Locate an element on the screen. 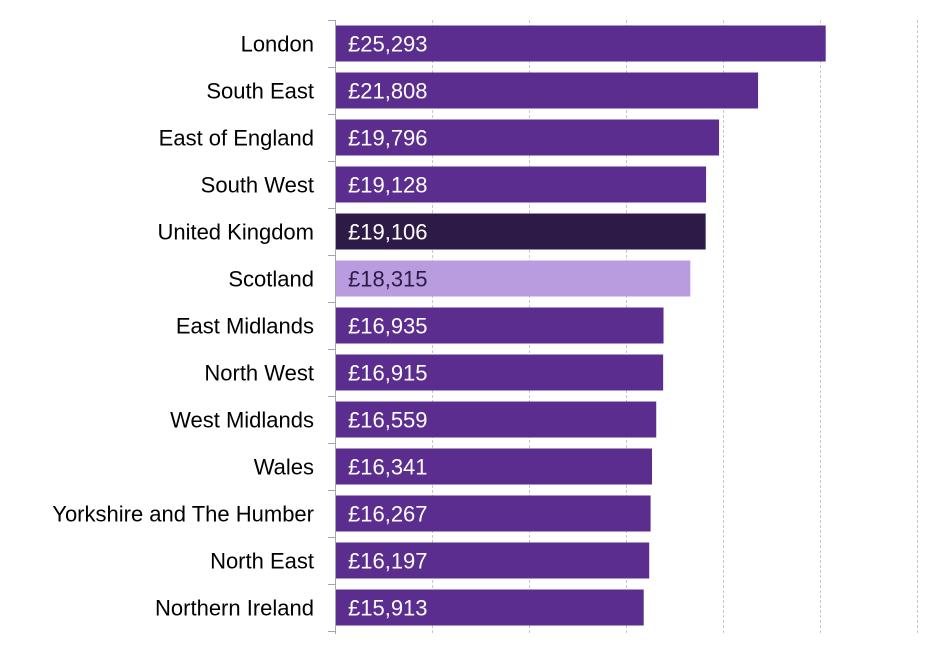 This screenshot has width=939, height=657. category-label: East Midlands is located at coordinates (245, 326).